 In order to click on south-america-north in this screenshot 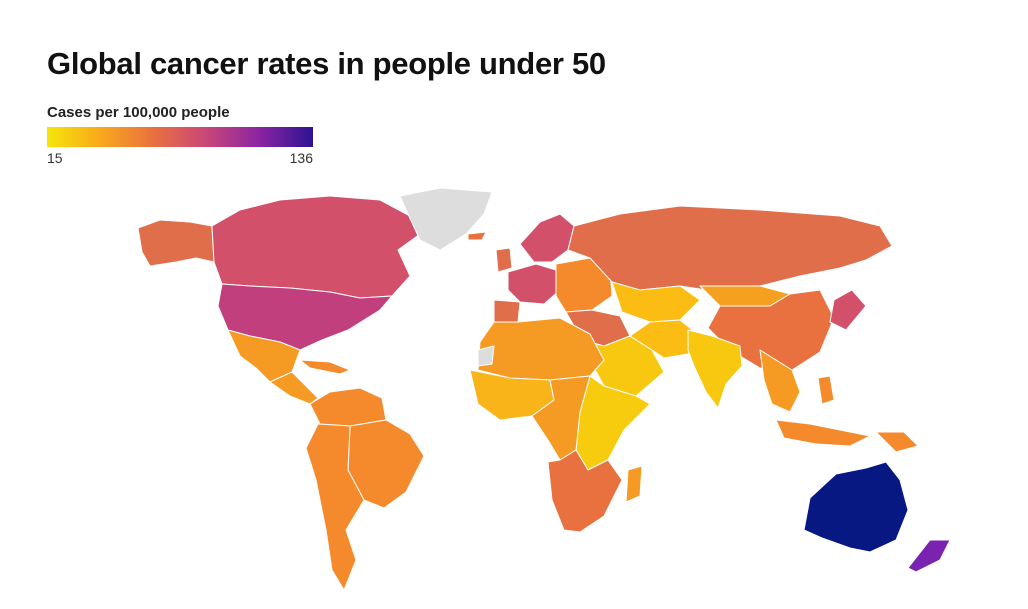, I will do `click(348, 407)`.